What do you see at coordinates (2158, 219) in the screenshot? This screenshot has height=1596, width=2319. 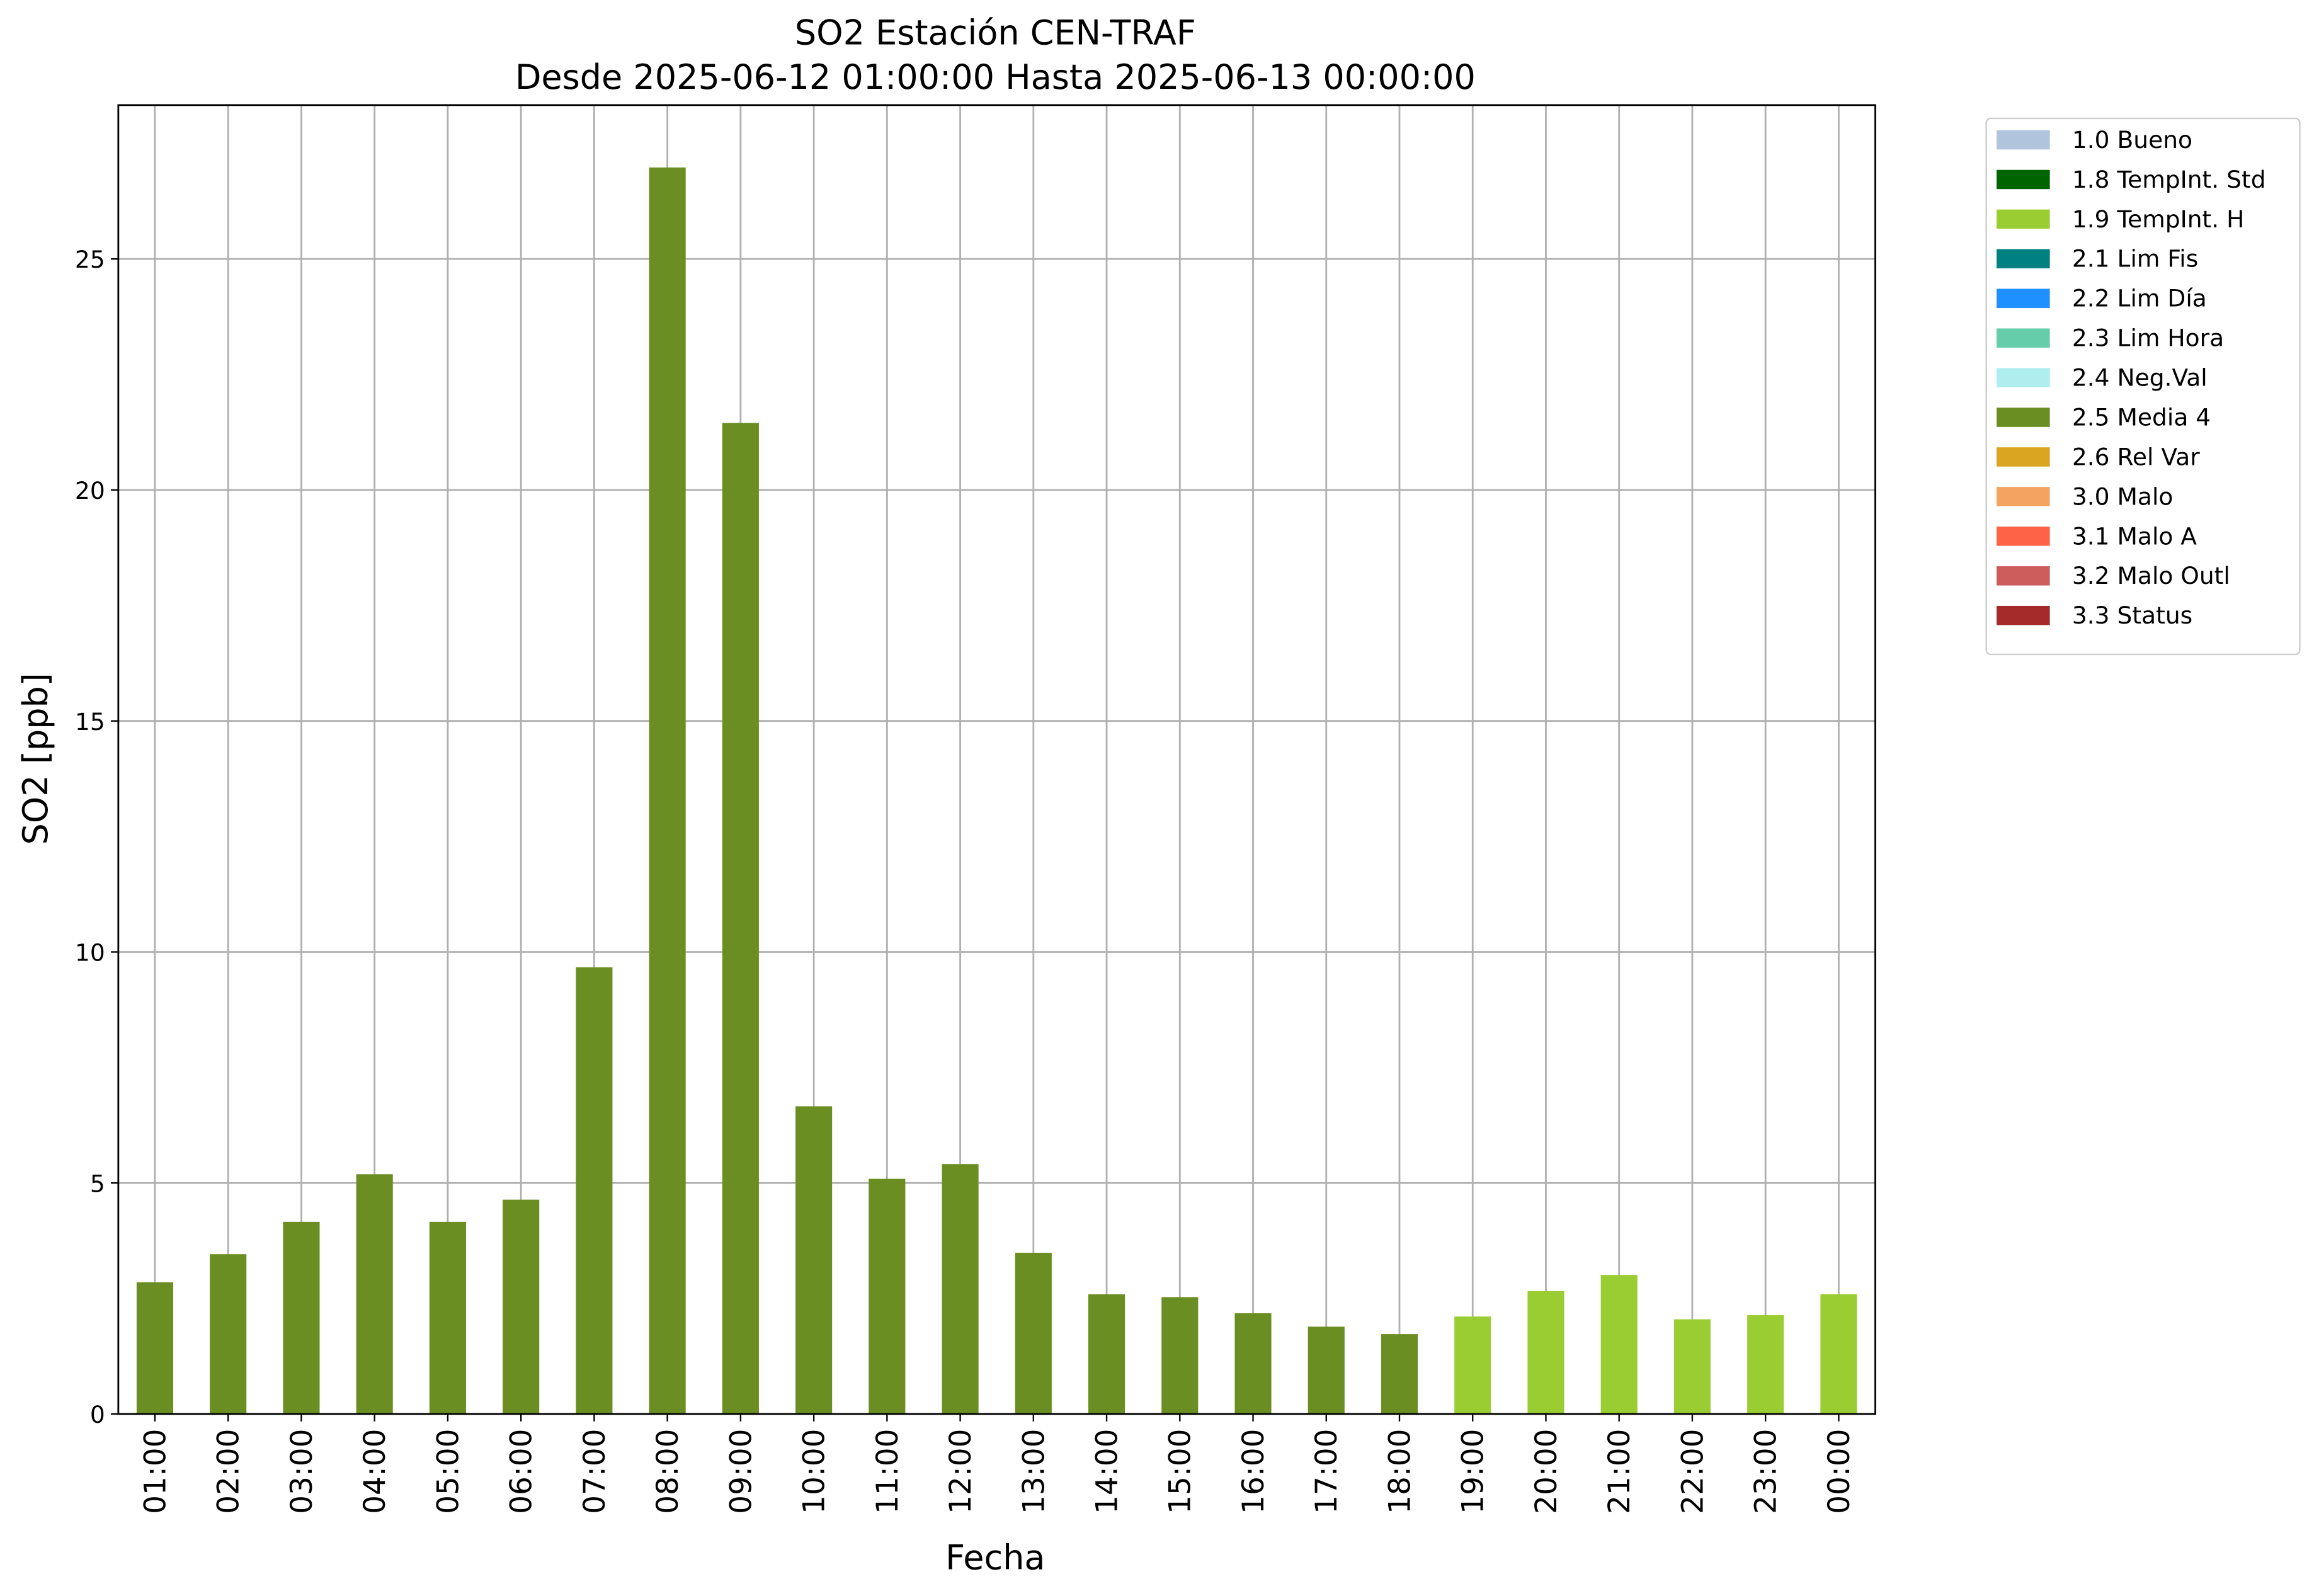 I see `legend-label: 1.9 TempInt. H` at bounding box center [2158, 219].